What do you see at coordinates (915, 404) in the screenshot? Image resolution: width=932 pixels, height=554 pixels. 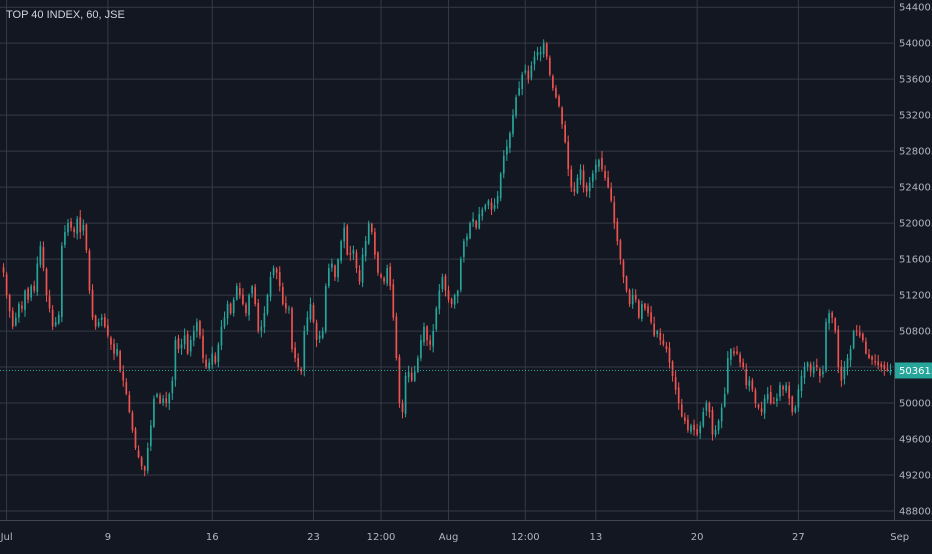 I see `y-tick-label: 50000.00` at bounding box center [915, 404].